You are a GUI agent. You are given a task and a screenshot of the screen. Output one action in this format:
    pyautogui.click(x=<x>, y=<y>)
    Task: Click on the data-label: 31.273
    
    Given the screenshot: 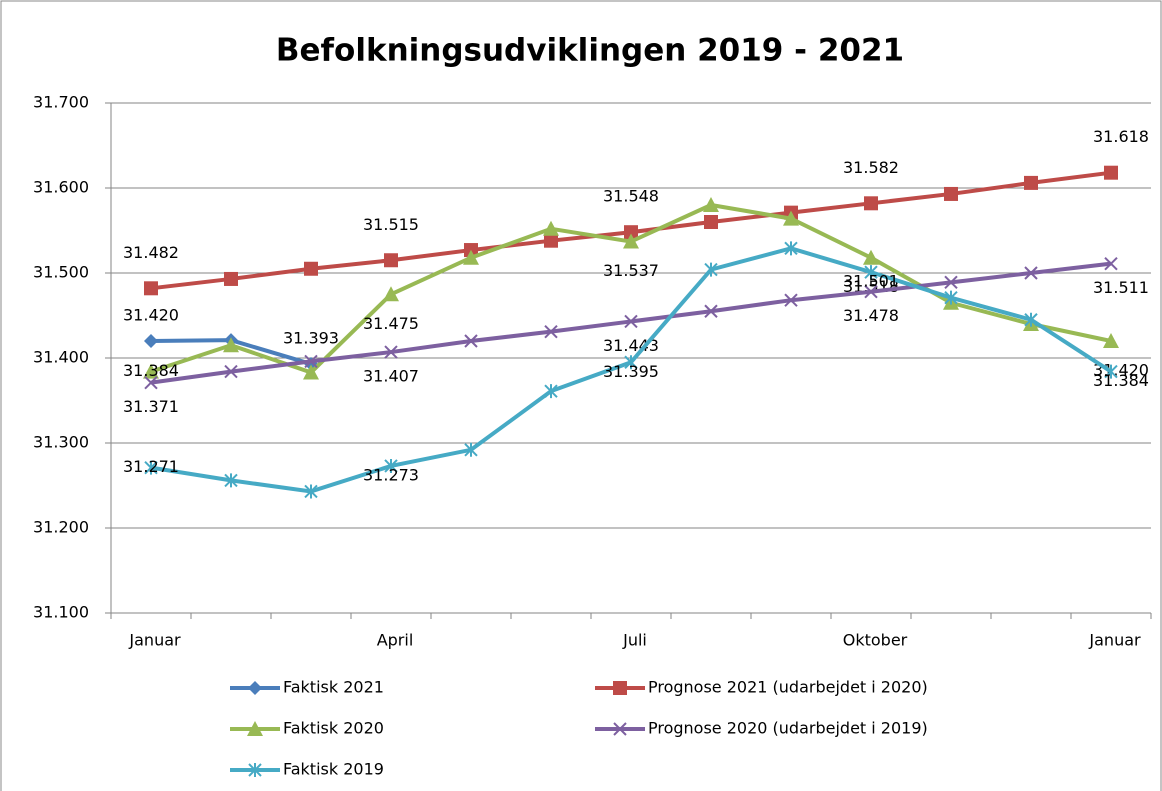 What is the action you would take?
    pyautogui.click(x=391, y=474)
    